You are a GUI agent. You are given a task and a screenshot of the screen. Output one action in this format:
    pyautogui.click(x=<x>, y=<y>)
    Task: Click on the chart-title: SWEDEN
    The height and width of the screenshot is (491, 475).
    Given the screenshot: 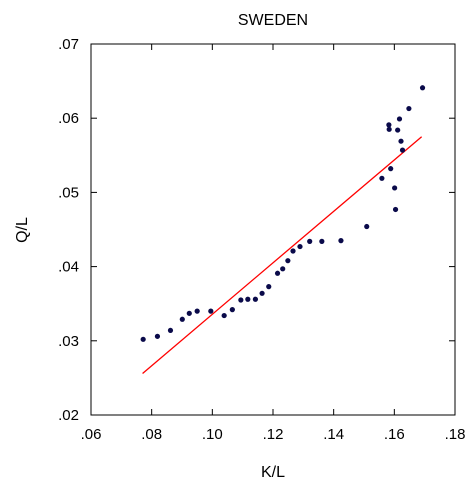 What is the action you would take?
    pyautogui.click(x=273, y=20)
    